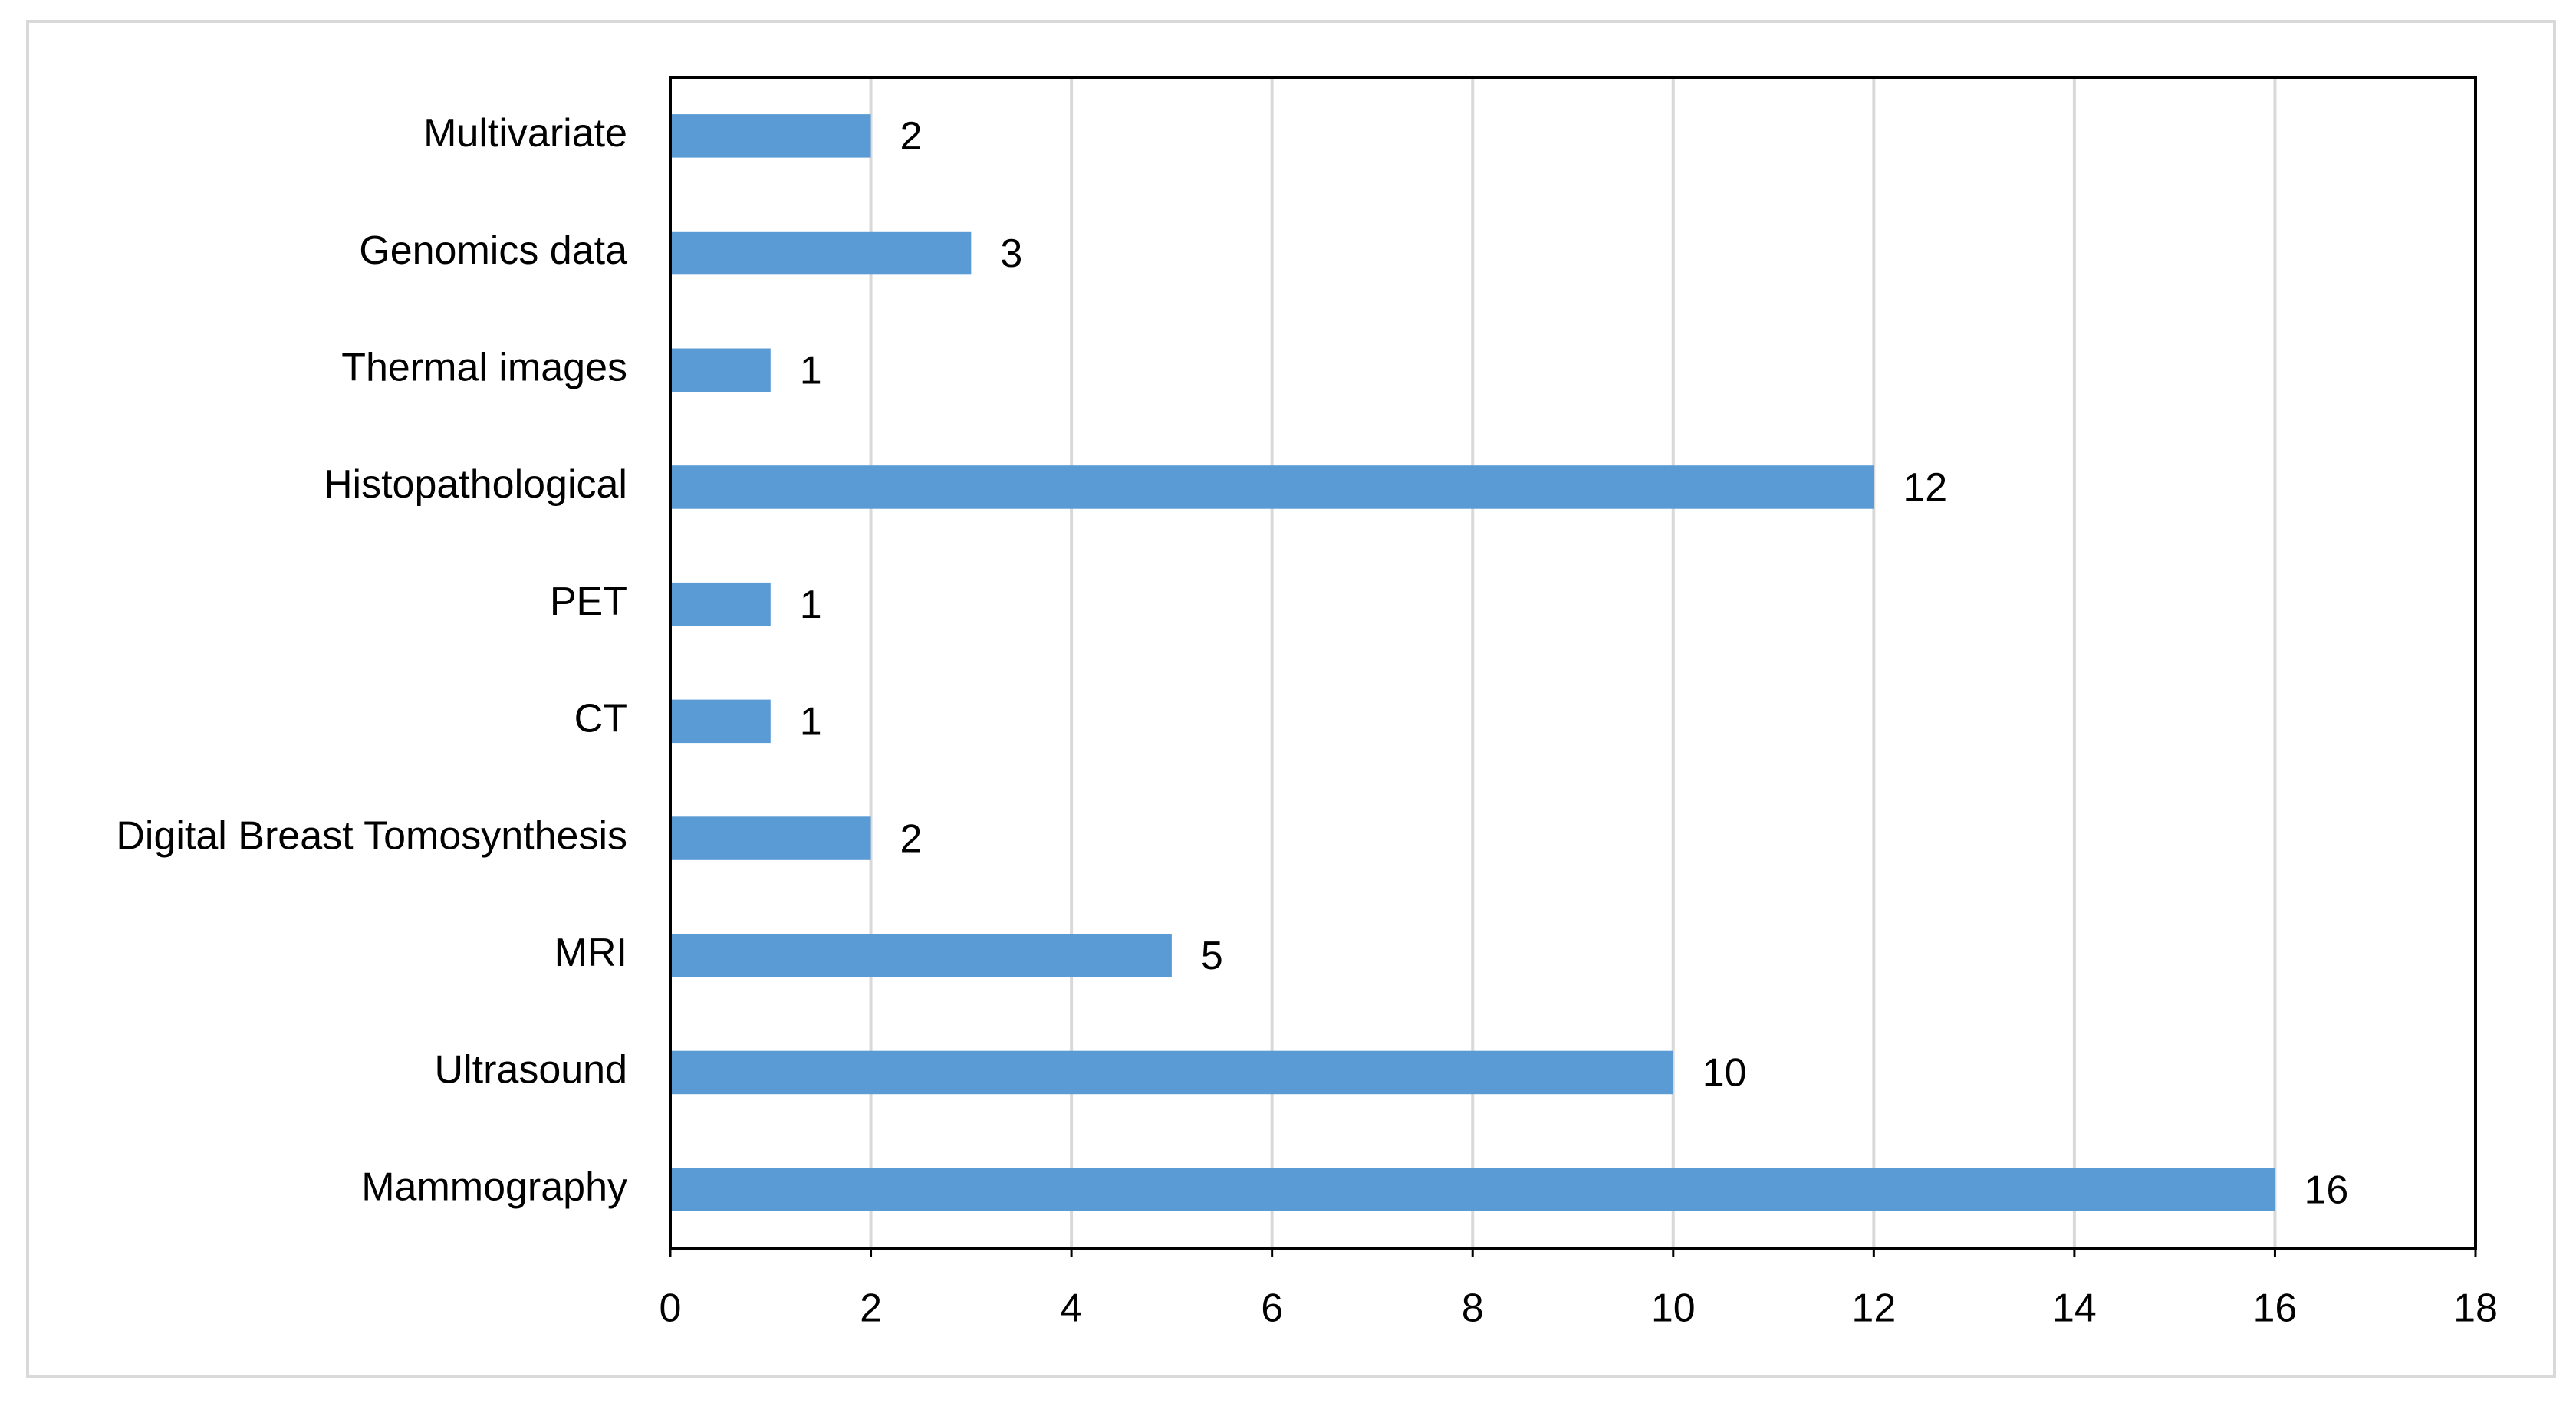 Image resolution: width=2576 pixels, height=1403 pixels. I want to click on y-tick-label: Digital Breast Tomosynthesis, so click(371, 836).